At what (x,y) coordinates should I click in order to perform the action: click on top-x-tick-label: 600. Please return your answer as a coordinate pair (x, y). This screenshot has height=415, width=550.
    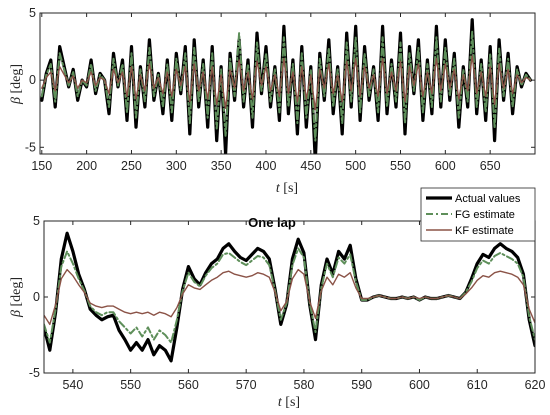
    Looking at the image, I should click on (445, 166).